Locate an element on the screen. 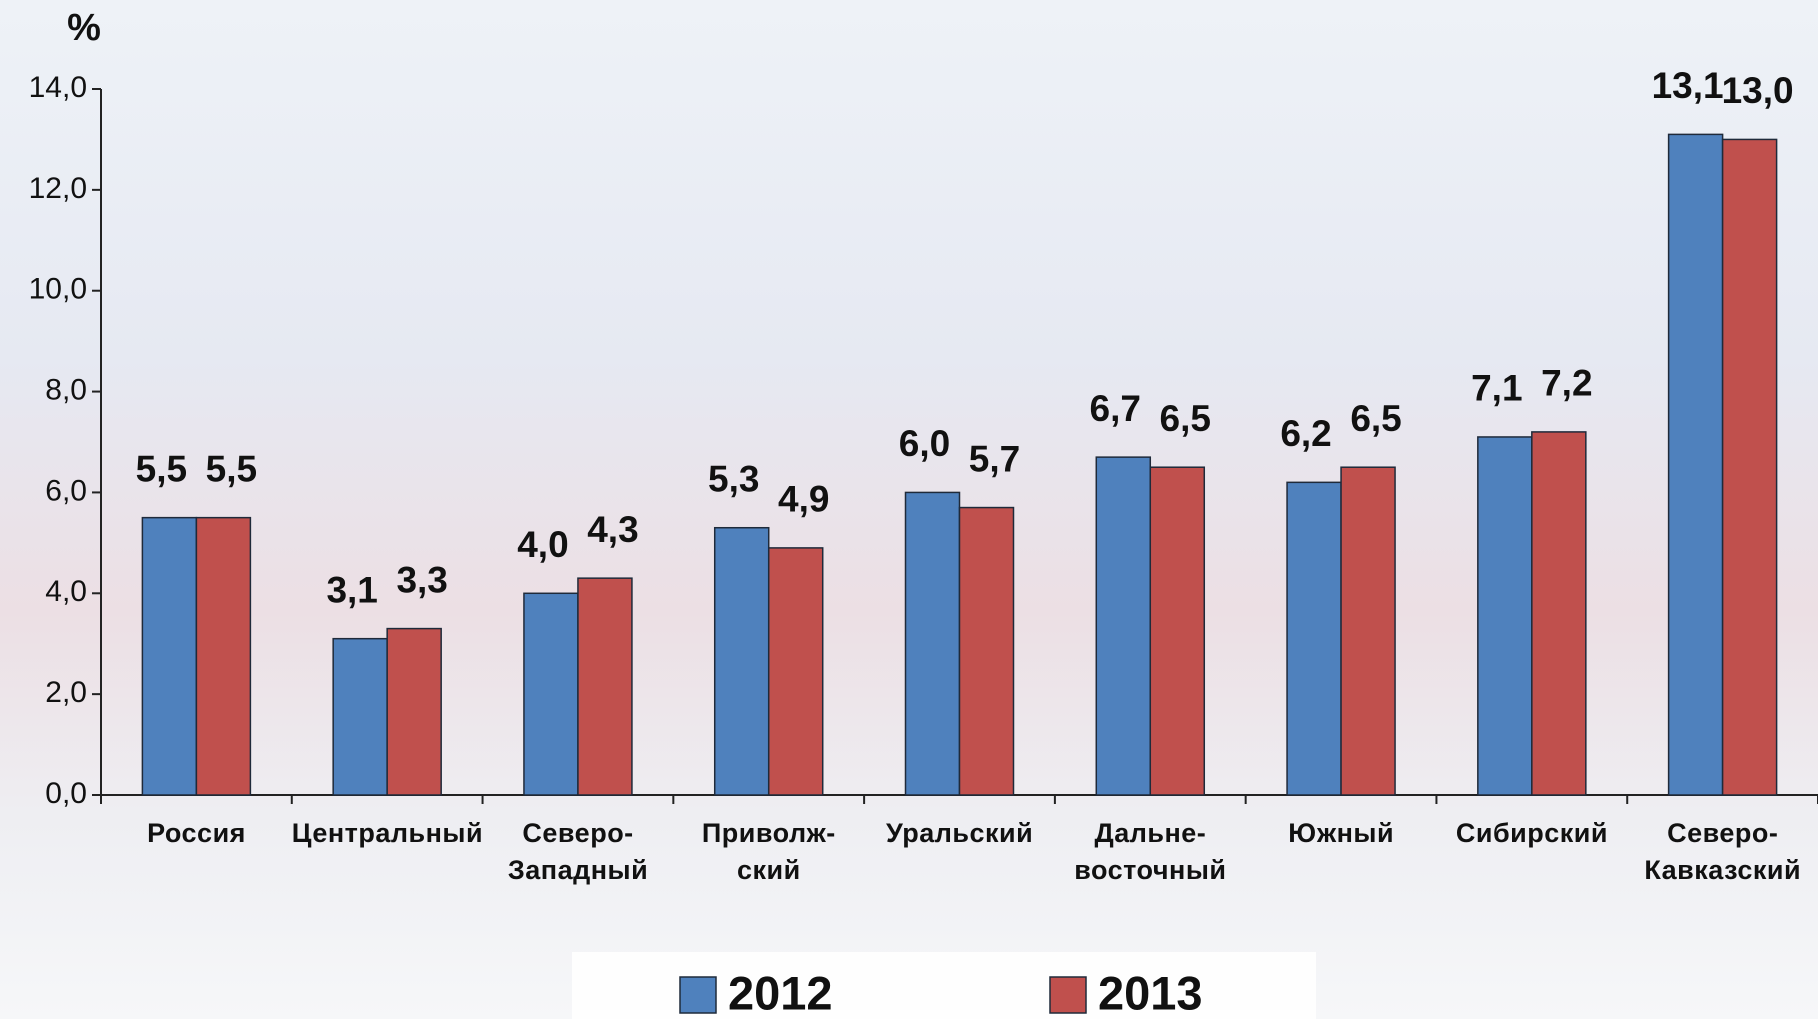 Image resolution: width=1818 pixels, height=1019 pixels. value-label: 6,2 is located at coordinates (1305, 433).